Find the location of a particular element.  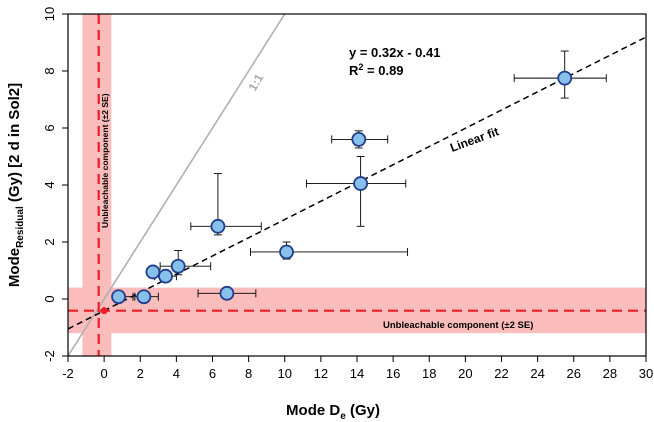

x-tick-label: 4 is located at coordinates (176, 373).